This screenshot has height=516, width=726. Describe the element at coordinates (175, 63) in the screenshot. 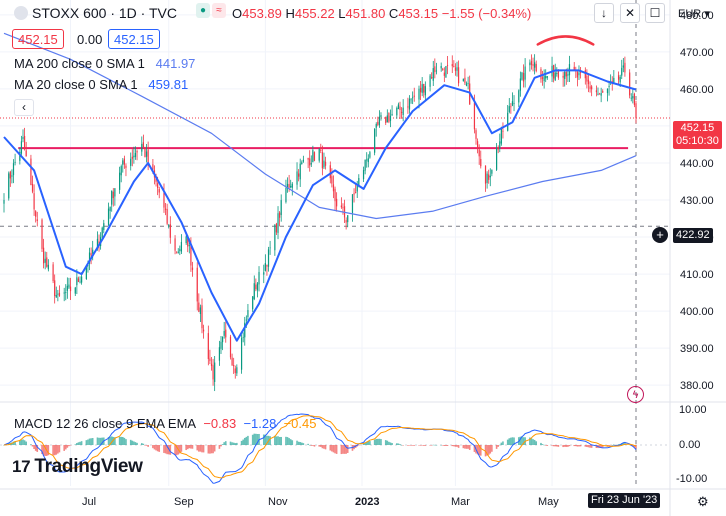

I see `ma200-value: 441.97` at that location.